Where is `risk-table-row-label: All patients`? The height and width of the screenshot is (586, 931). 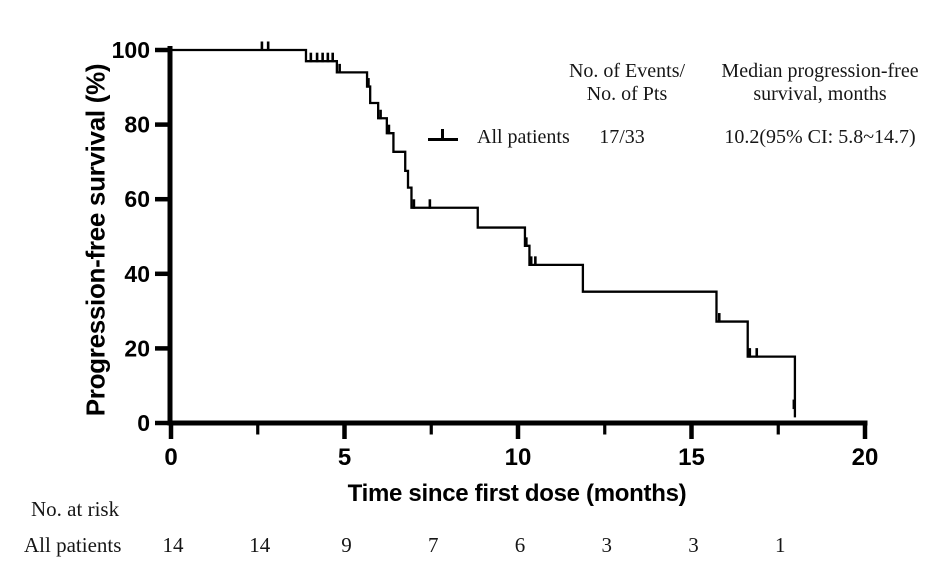 risk-table-row-label: All patients is located at coordinates (73, 545).